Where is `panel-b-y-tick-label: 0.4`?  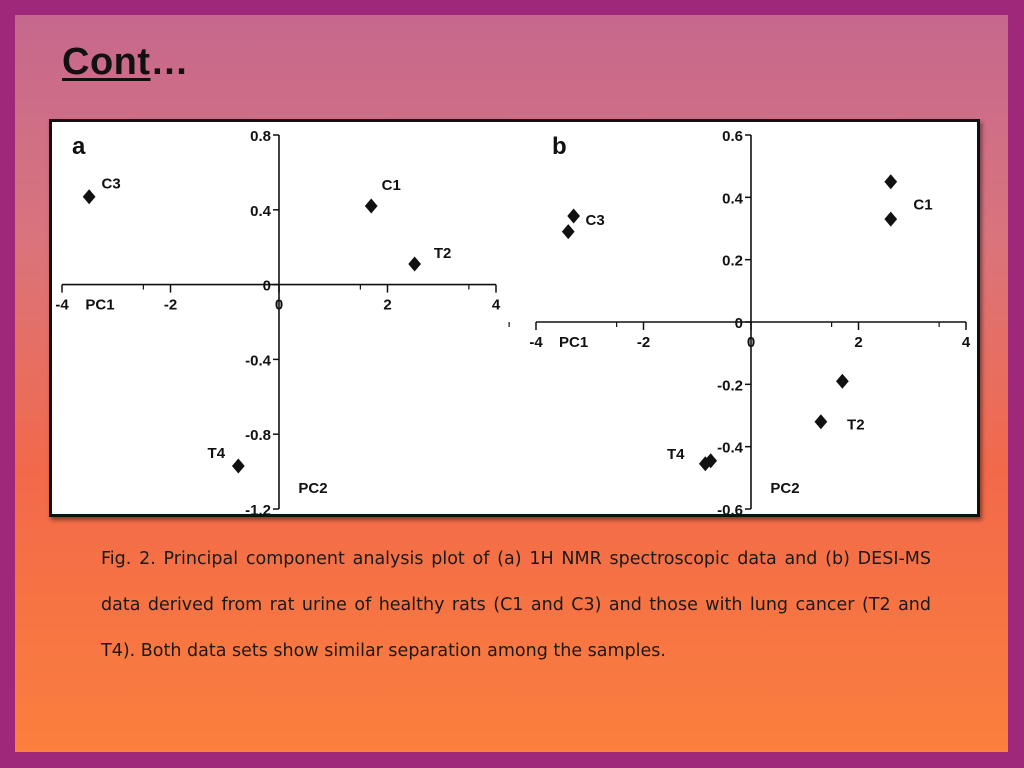 panel-b-y-tick-label: 0.4 is located at coordinates (733, 198).